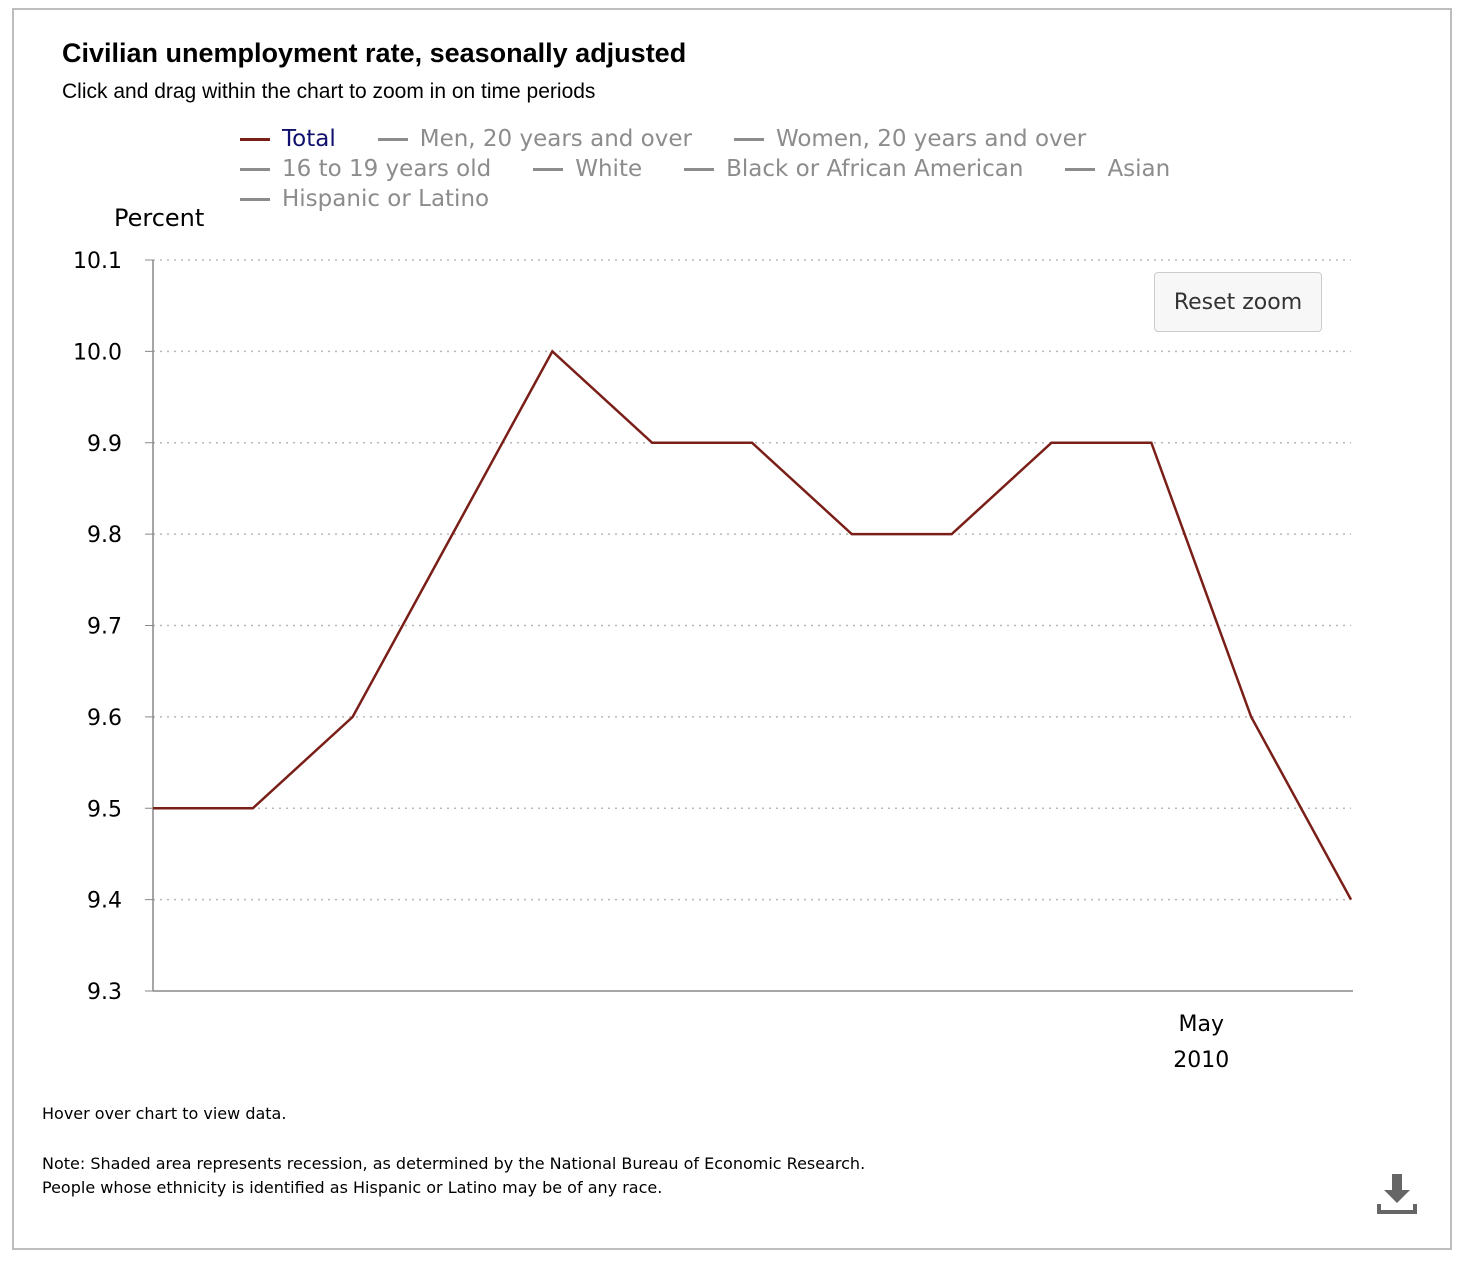  Describe the element at coordinates (104, 809) in the screenshot. I see `y-tick-label: 9.5` at that location.